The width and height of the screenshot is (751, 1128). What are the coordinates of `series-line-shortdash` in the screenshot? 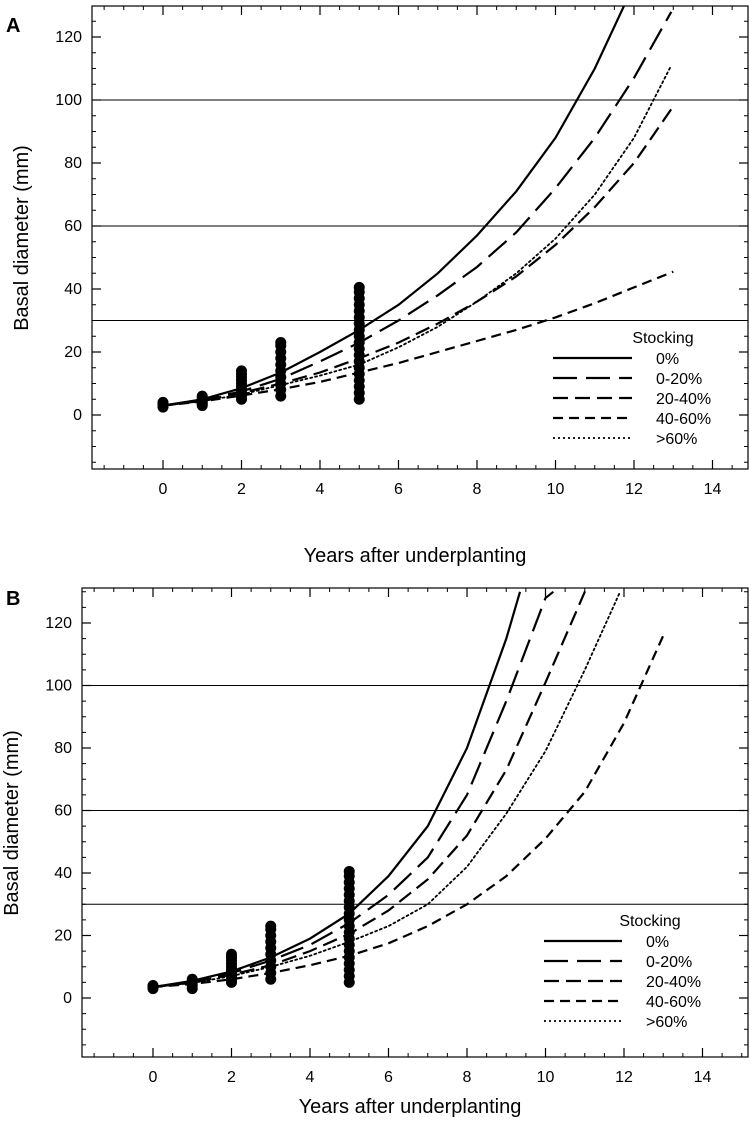 It's located at (418, 338).